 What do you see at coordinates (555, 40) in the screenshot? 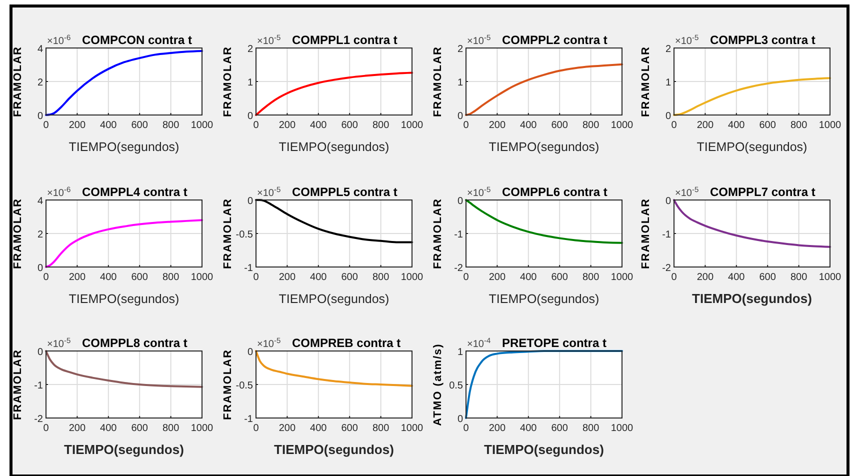
I see `chart-title: COMPPL2 contra t` at bounding box center [555, 40].